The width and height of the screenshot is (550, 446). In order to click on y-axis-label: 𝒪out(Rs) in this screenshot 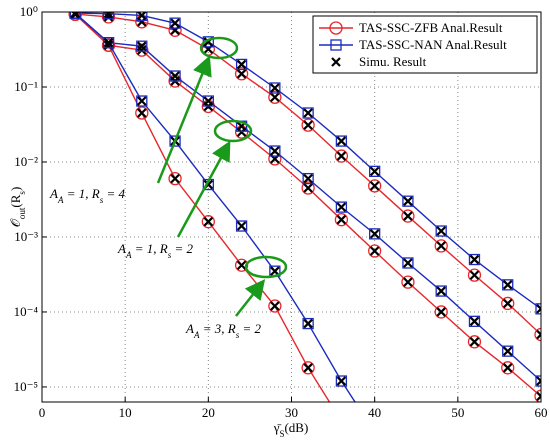, I will do `click(17, 207)`.